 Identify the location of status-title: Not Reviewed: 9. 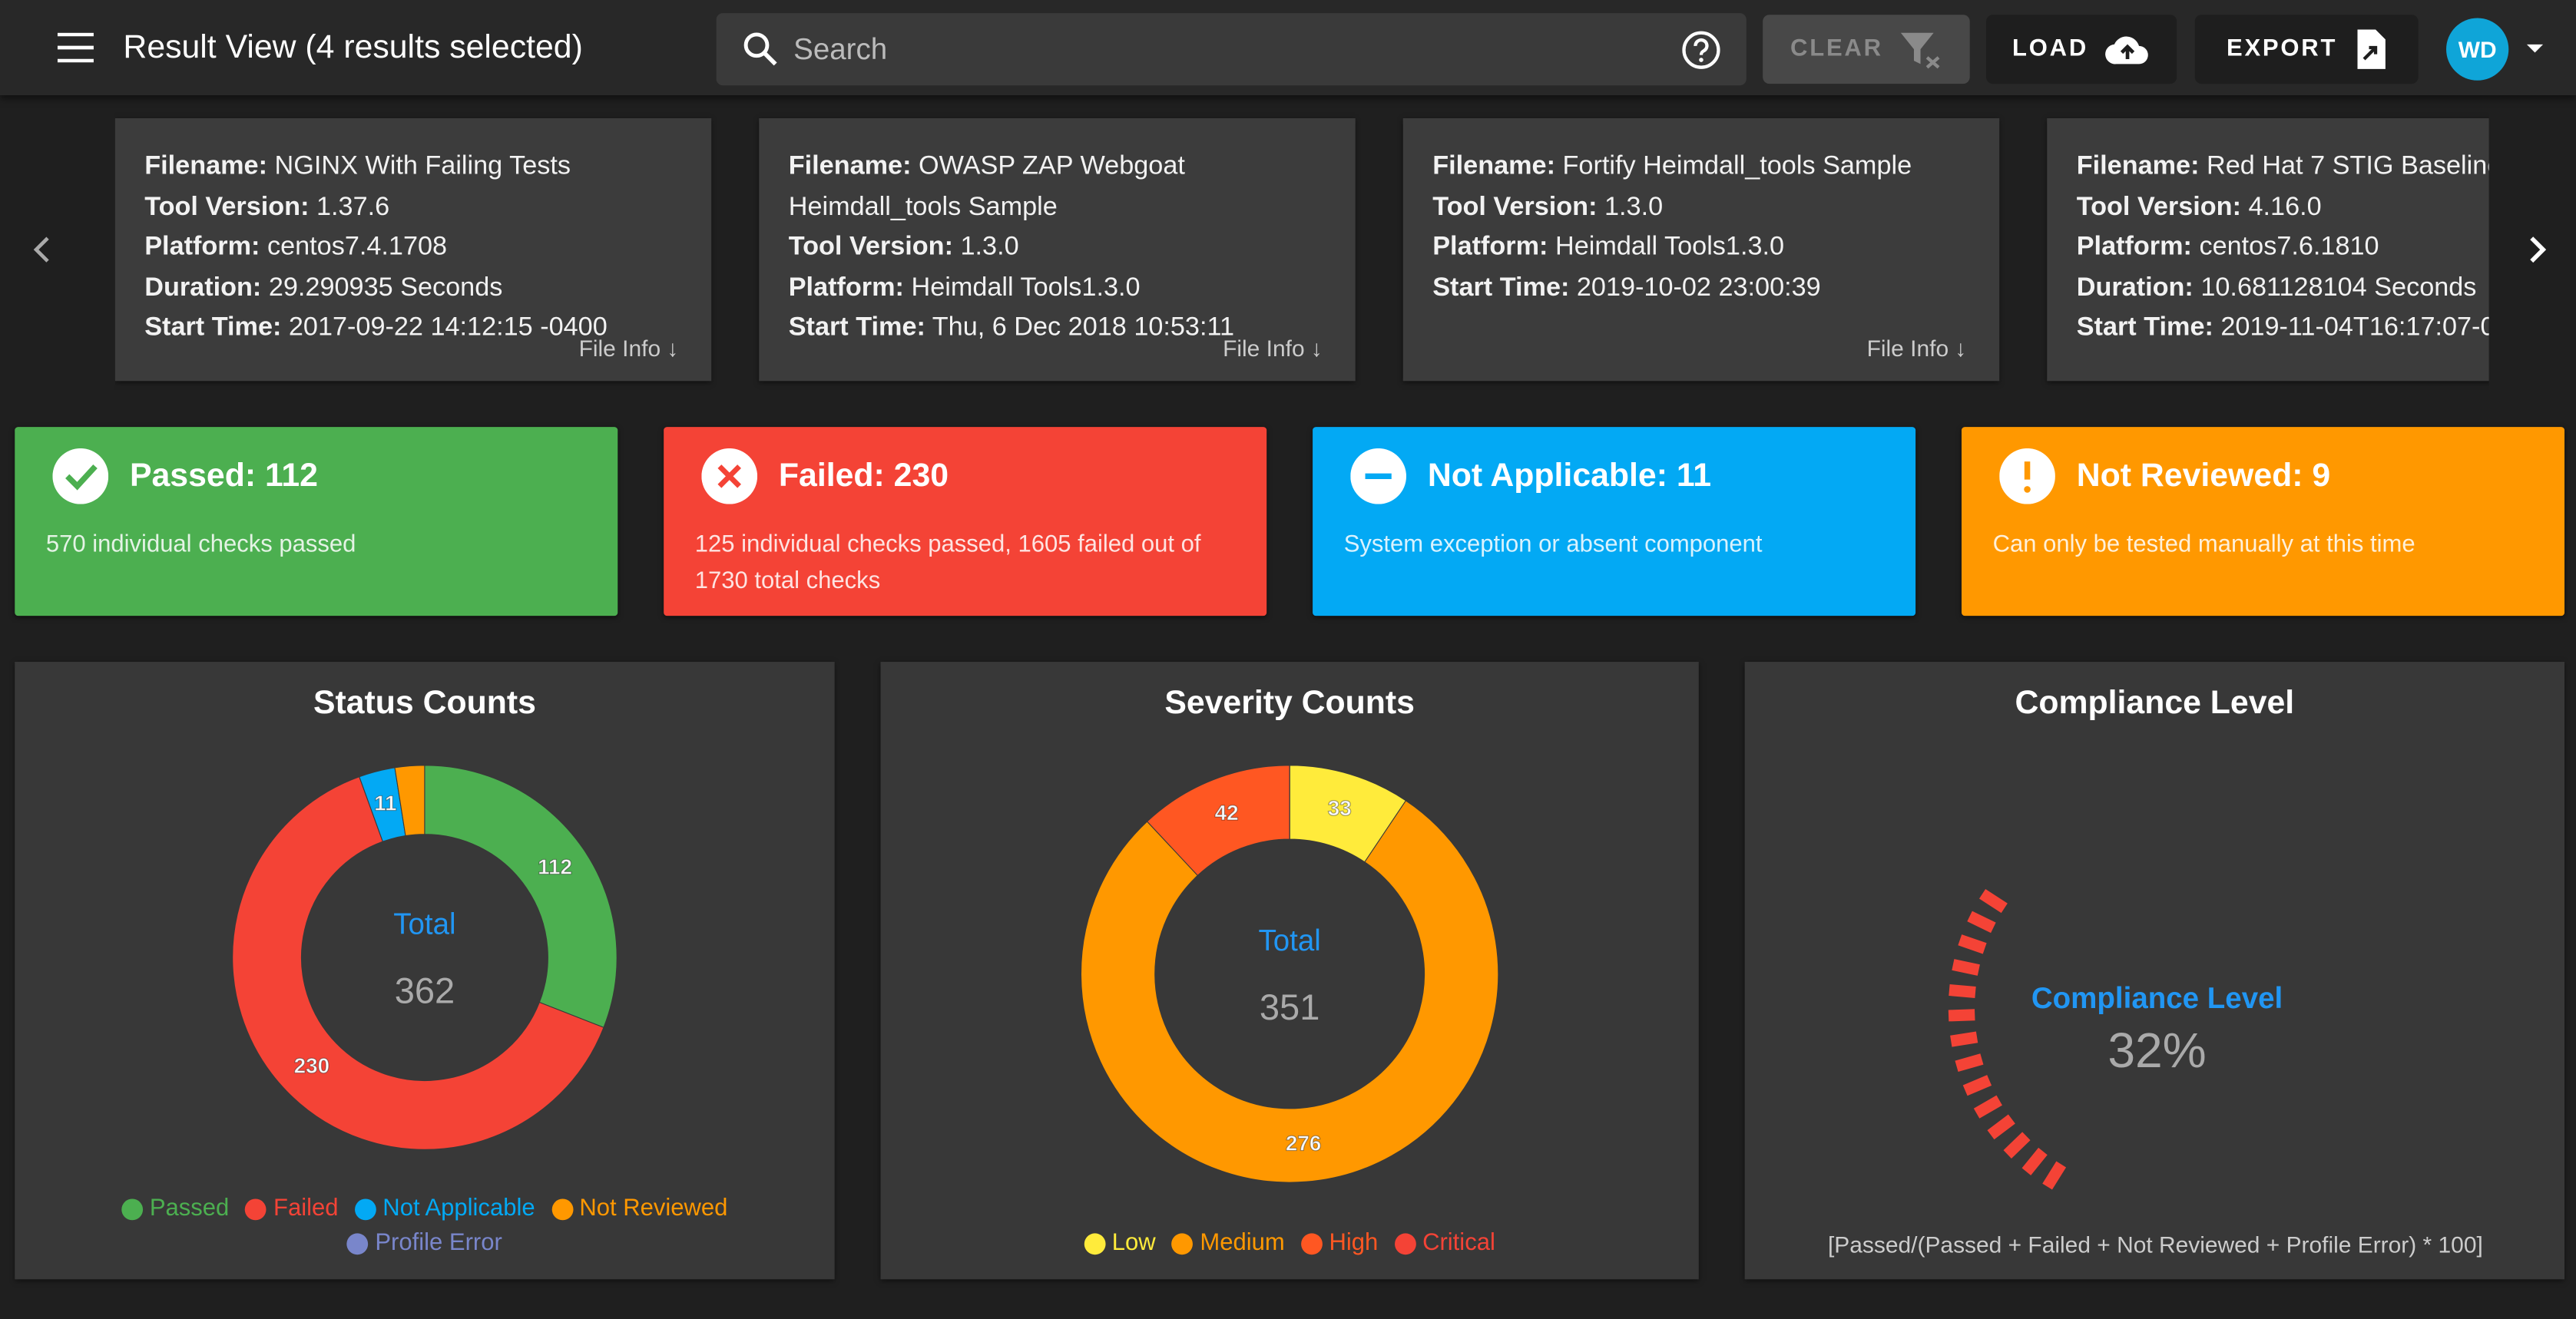
(2203, 476).